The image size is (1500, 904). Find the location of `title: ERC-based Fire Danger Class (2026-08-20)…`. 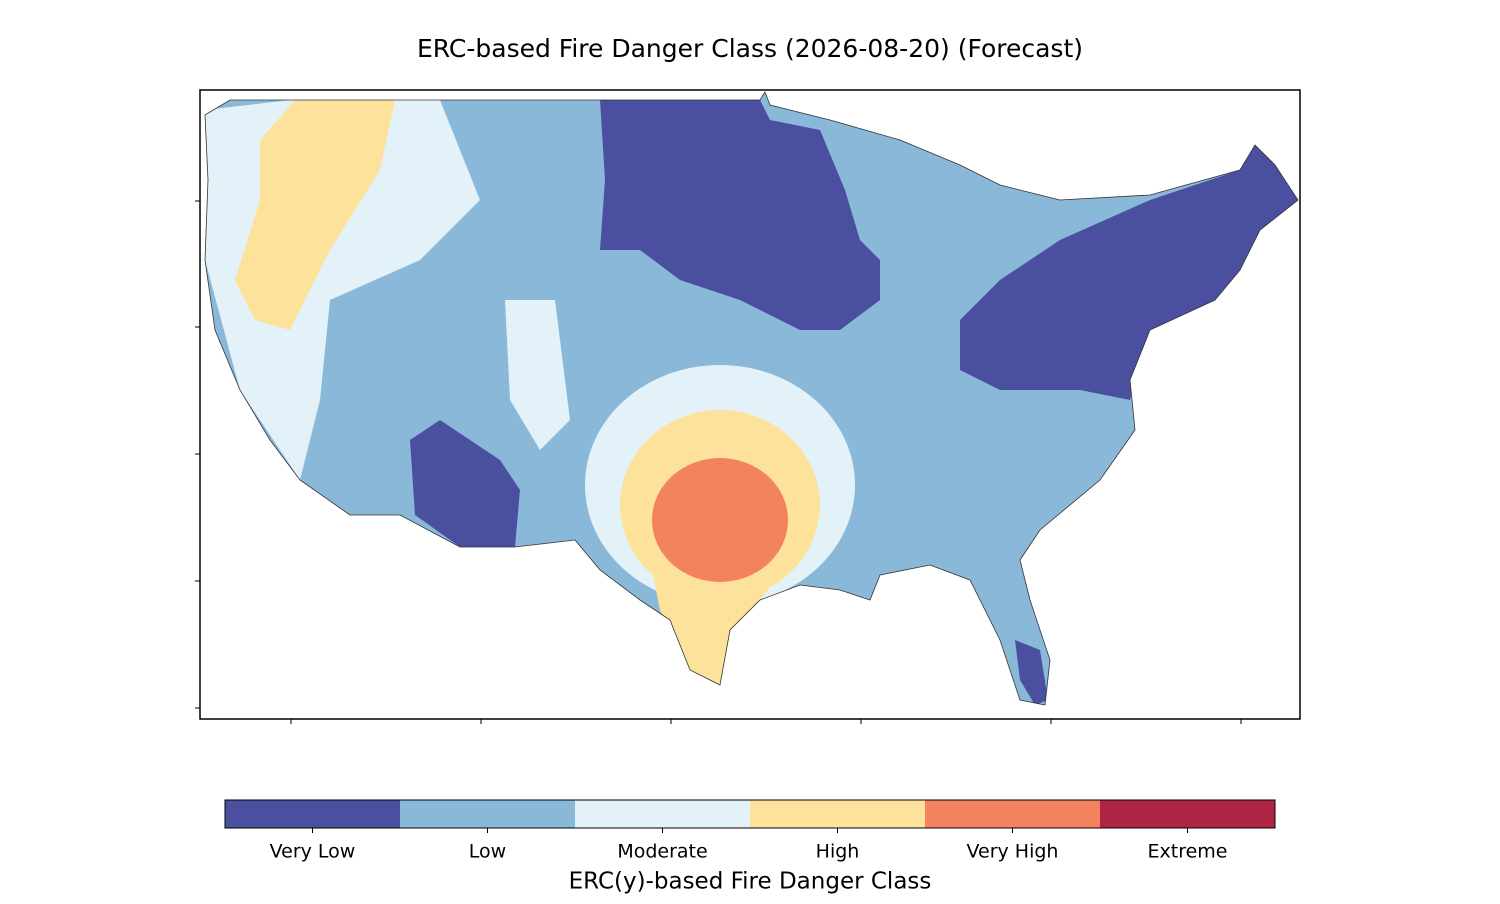

title: ERC-based Fire Danger Class (2026-08-20)… is located at coordinates (750, 48).